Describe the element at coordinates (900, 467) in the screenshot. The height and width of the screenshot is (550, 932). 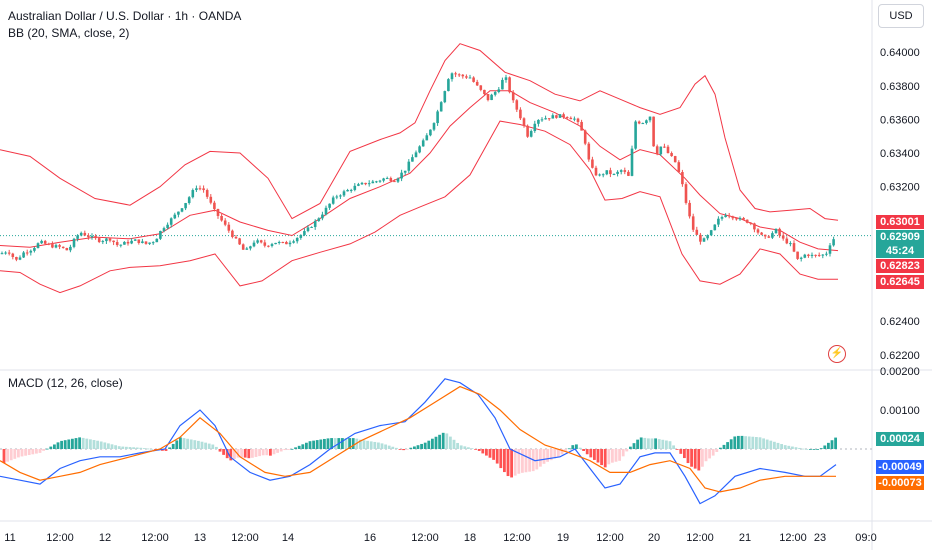
I see `macd-line-tag: -0.00049` at that location.